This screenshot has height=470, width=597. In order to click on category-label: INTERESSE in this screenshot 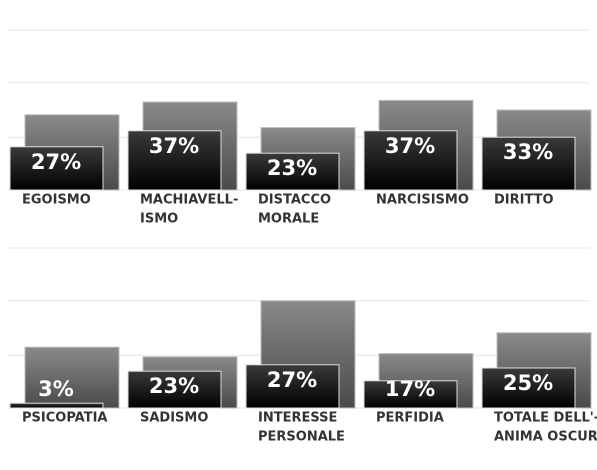, I will do `click(297, 418)`.